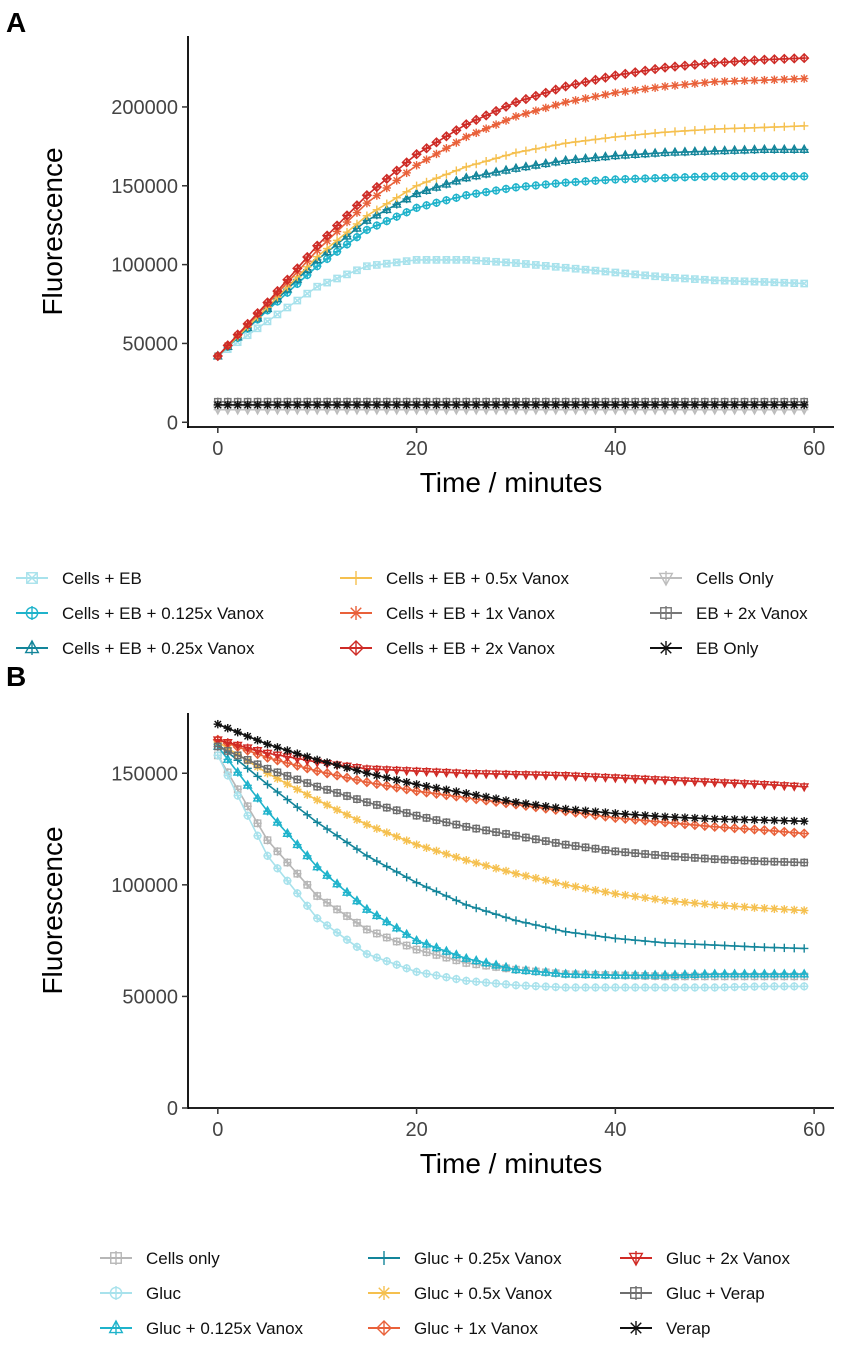 Image resolution: width=854 pixels, height=1354 pixels. What do you see at coordinates (460, 1293) in the screenshot?
I see `legend-item-gluc-0-5x-vanox: Gluc + 0.5x Vanox` at bounding box center [460, 1293].